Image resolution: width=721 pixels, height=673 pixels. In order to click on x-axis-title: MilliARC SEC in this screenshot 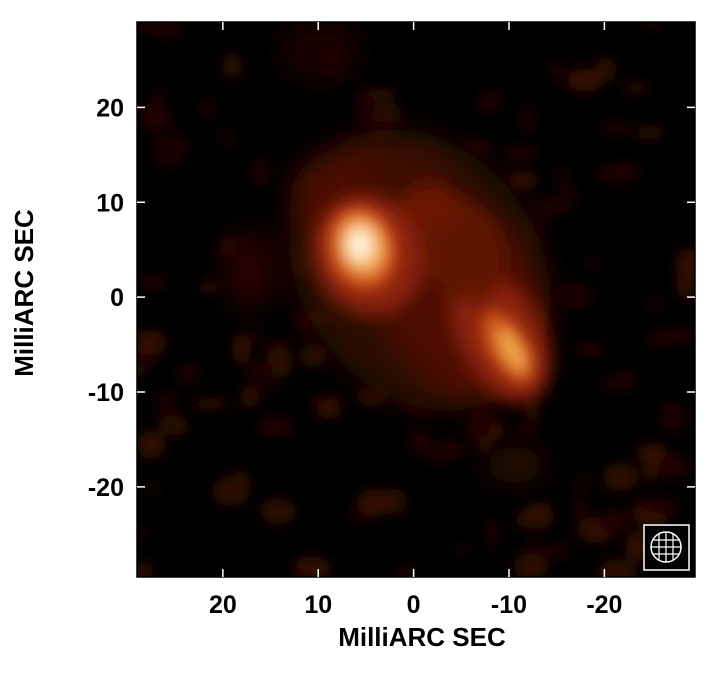, I will do `click(422, 637)`.